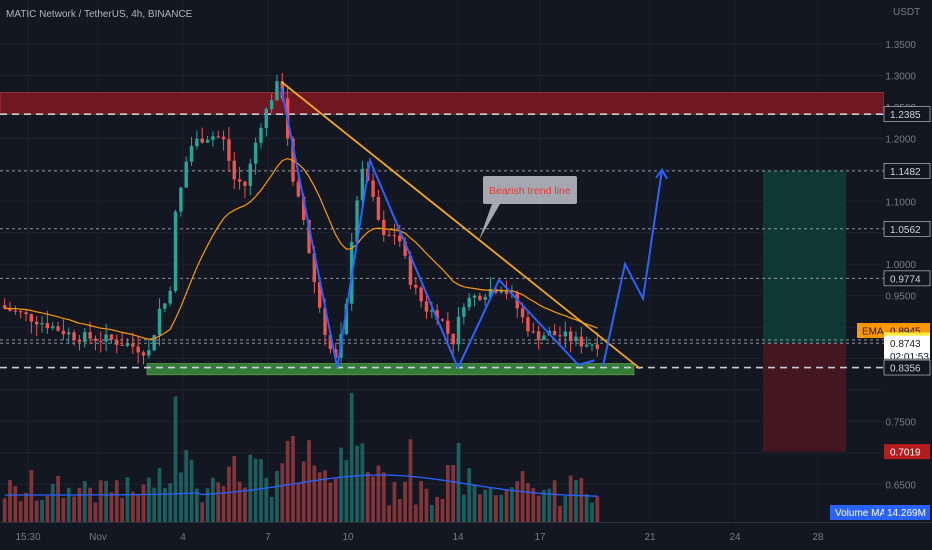 This screenshot has width=932, height=550. Describe the element at coordinates (804, 257) in the screenshot. I see `target-zone` at that location.